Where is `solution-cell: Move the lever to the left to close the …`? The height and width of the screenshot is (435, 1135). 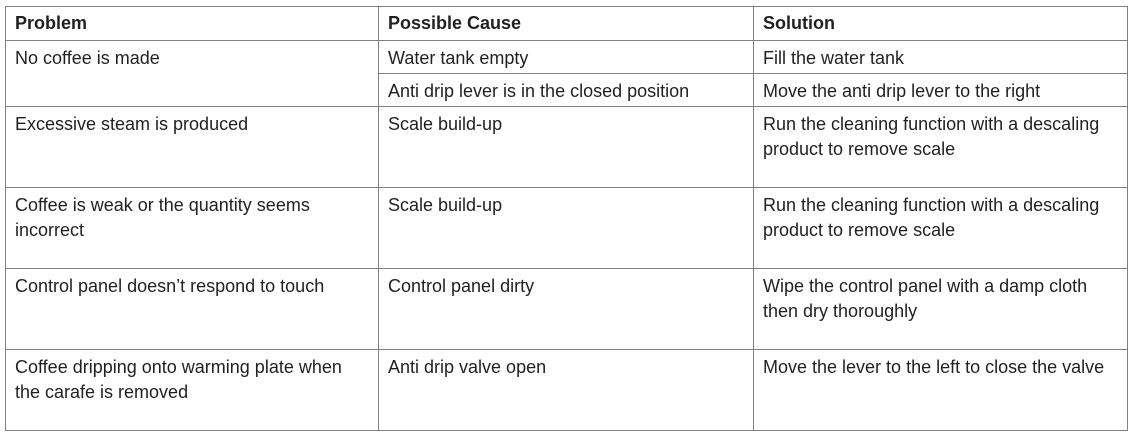
solution-cell: Move the lever to the left to close the … is located at coordinates (940, 390).